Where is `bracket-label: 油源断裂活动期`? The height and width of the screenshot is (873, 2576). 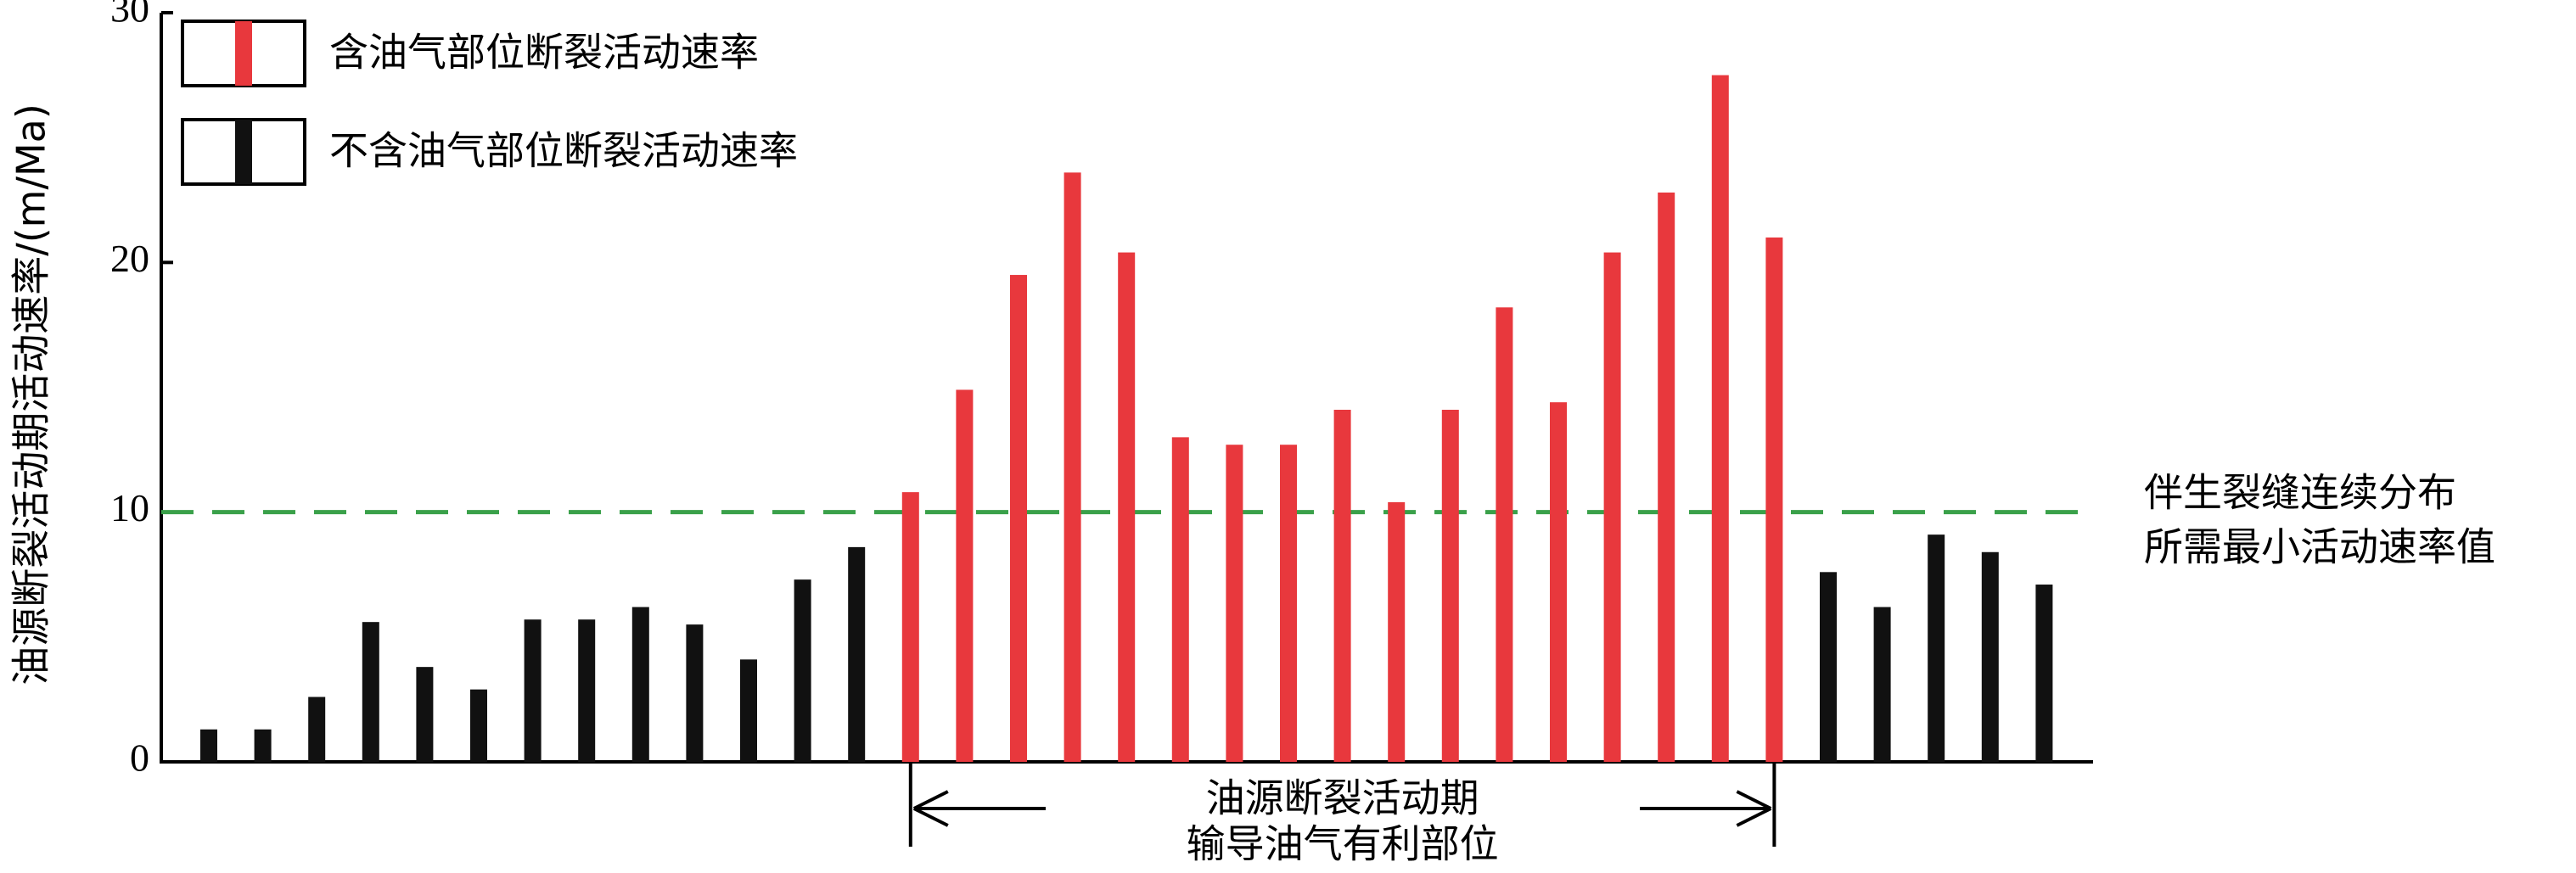 bracket-label: 油源断裂活动期 is located at coordinates (1342, 798).